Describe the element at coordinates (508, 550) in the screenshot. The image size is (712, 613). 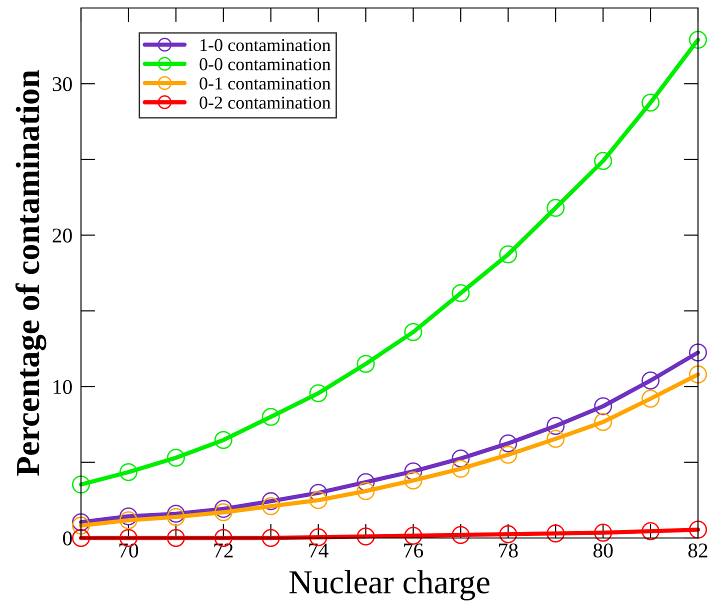
I see `x-tick-label: 78` at that location.